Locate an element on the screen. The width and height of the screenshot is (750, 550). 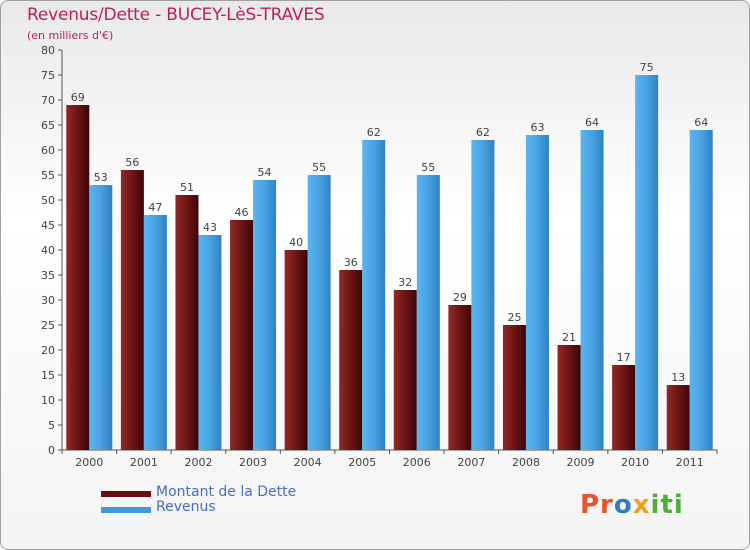
bar-debt-2007 is located at coordinates (460, 377).